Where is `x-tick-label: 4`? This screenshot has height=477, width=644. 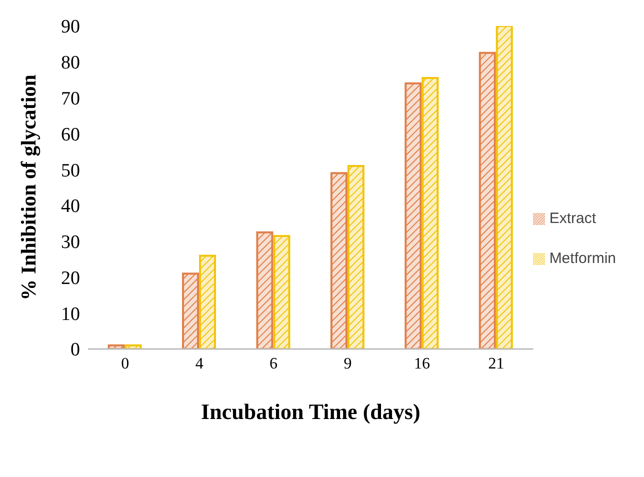 x-tick-label: 4 is located at coordinates (199, 363).